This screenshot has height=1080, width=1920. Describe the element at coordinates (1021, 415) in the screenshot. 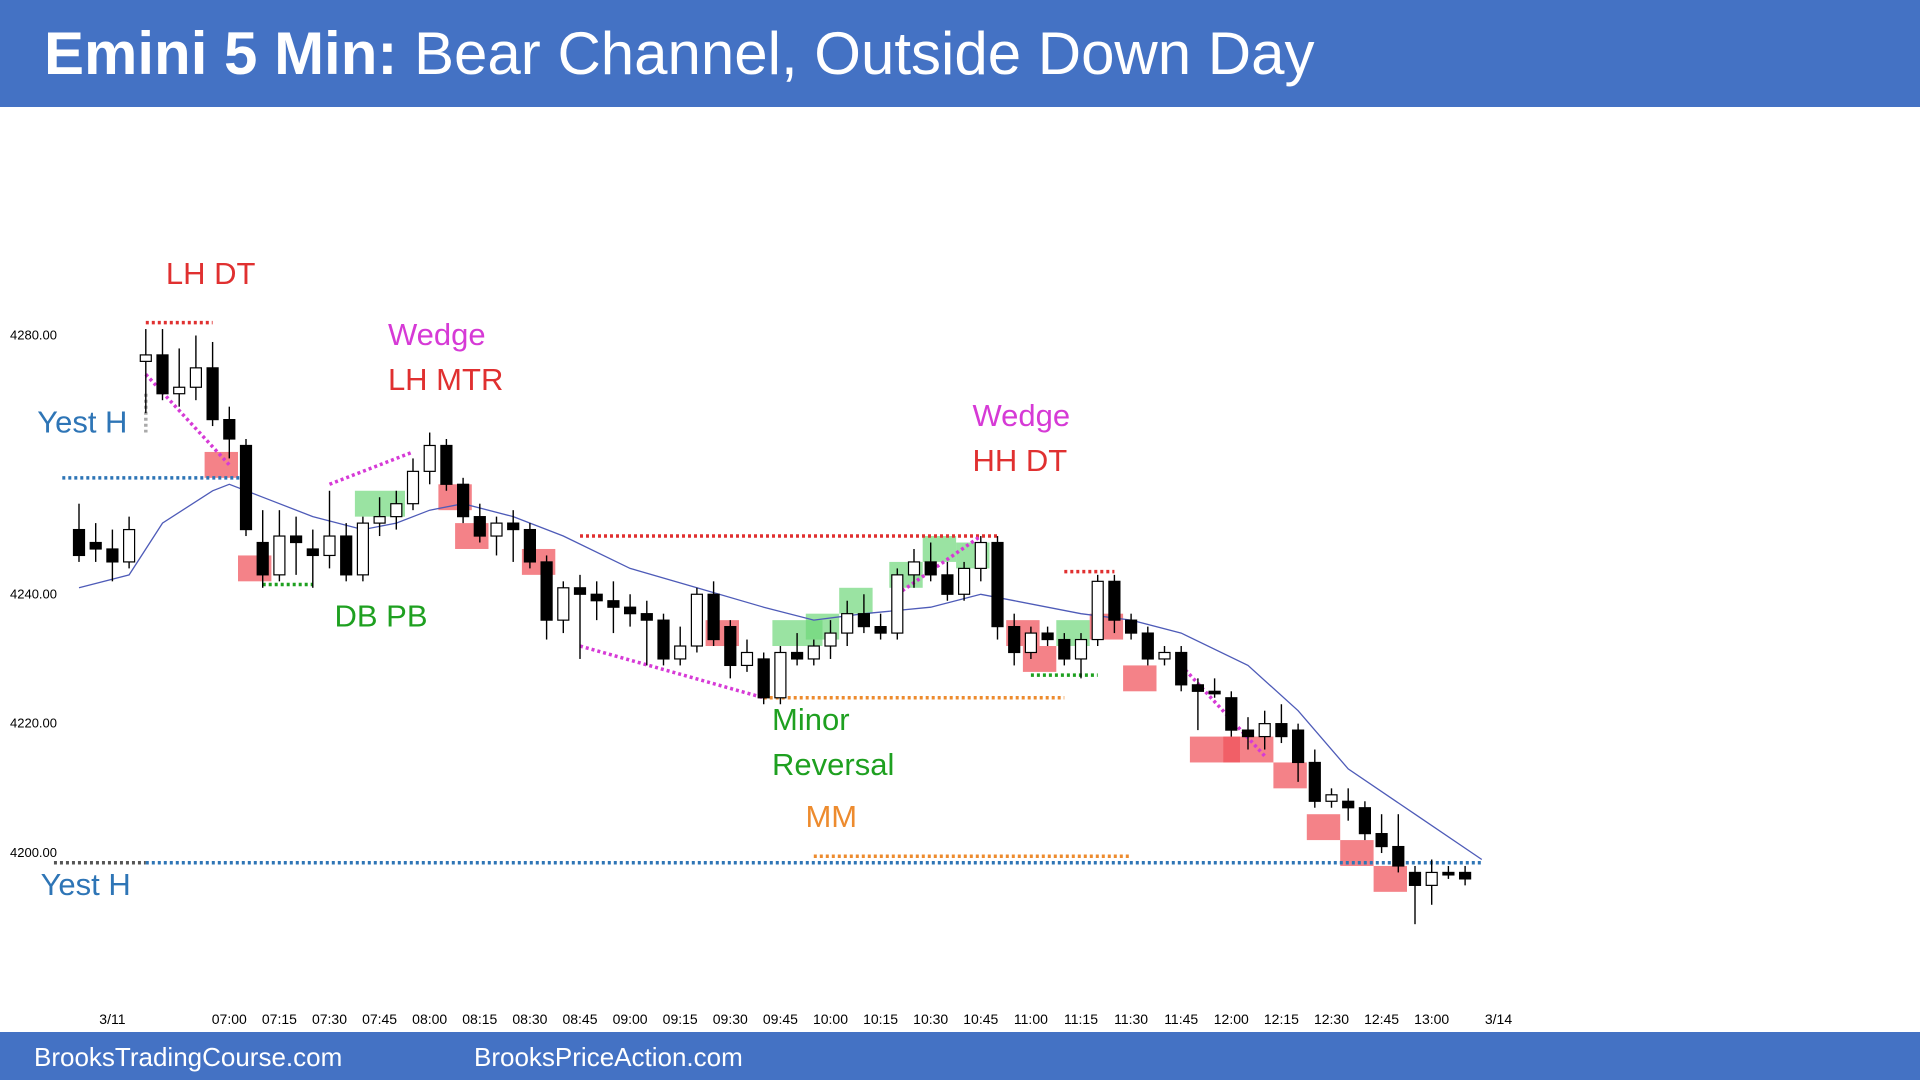

I see `annotation-4-line-0: Wedge` at that location.